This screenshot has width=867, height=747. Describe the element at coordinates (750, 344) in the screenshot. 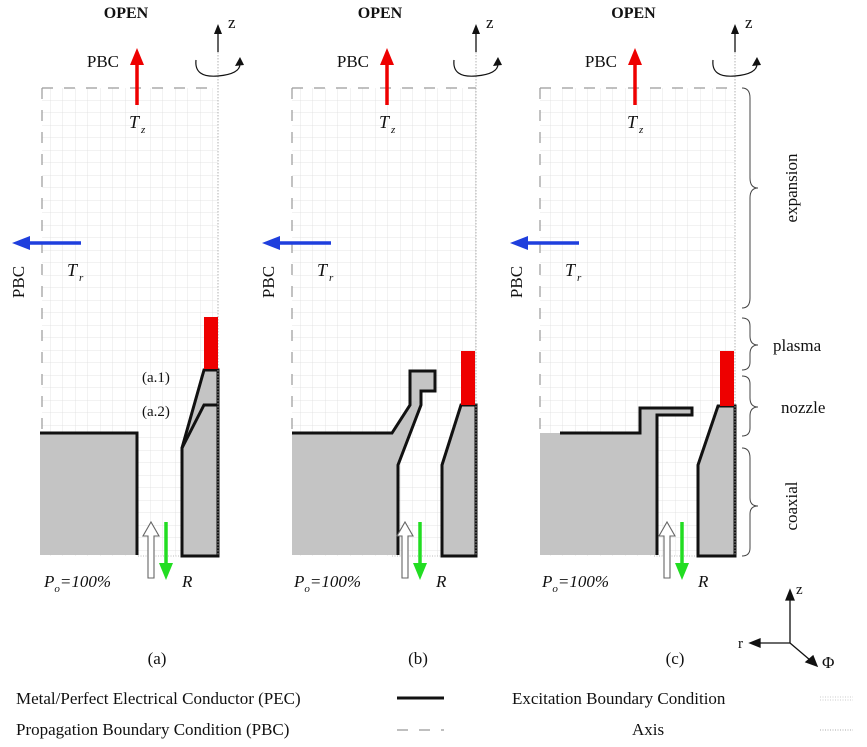

I see `plasma-brace` at that location.